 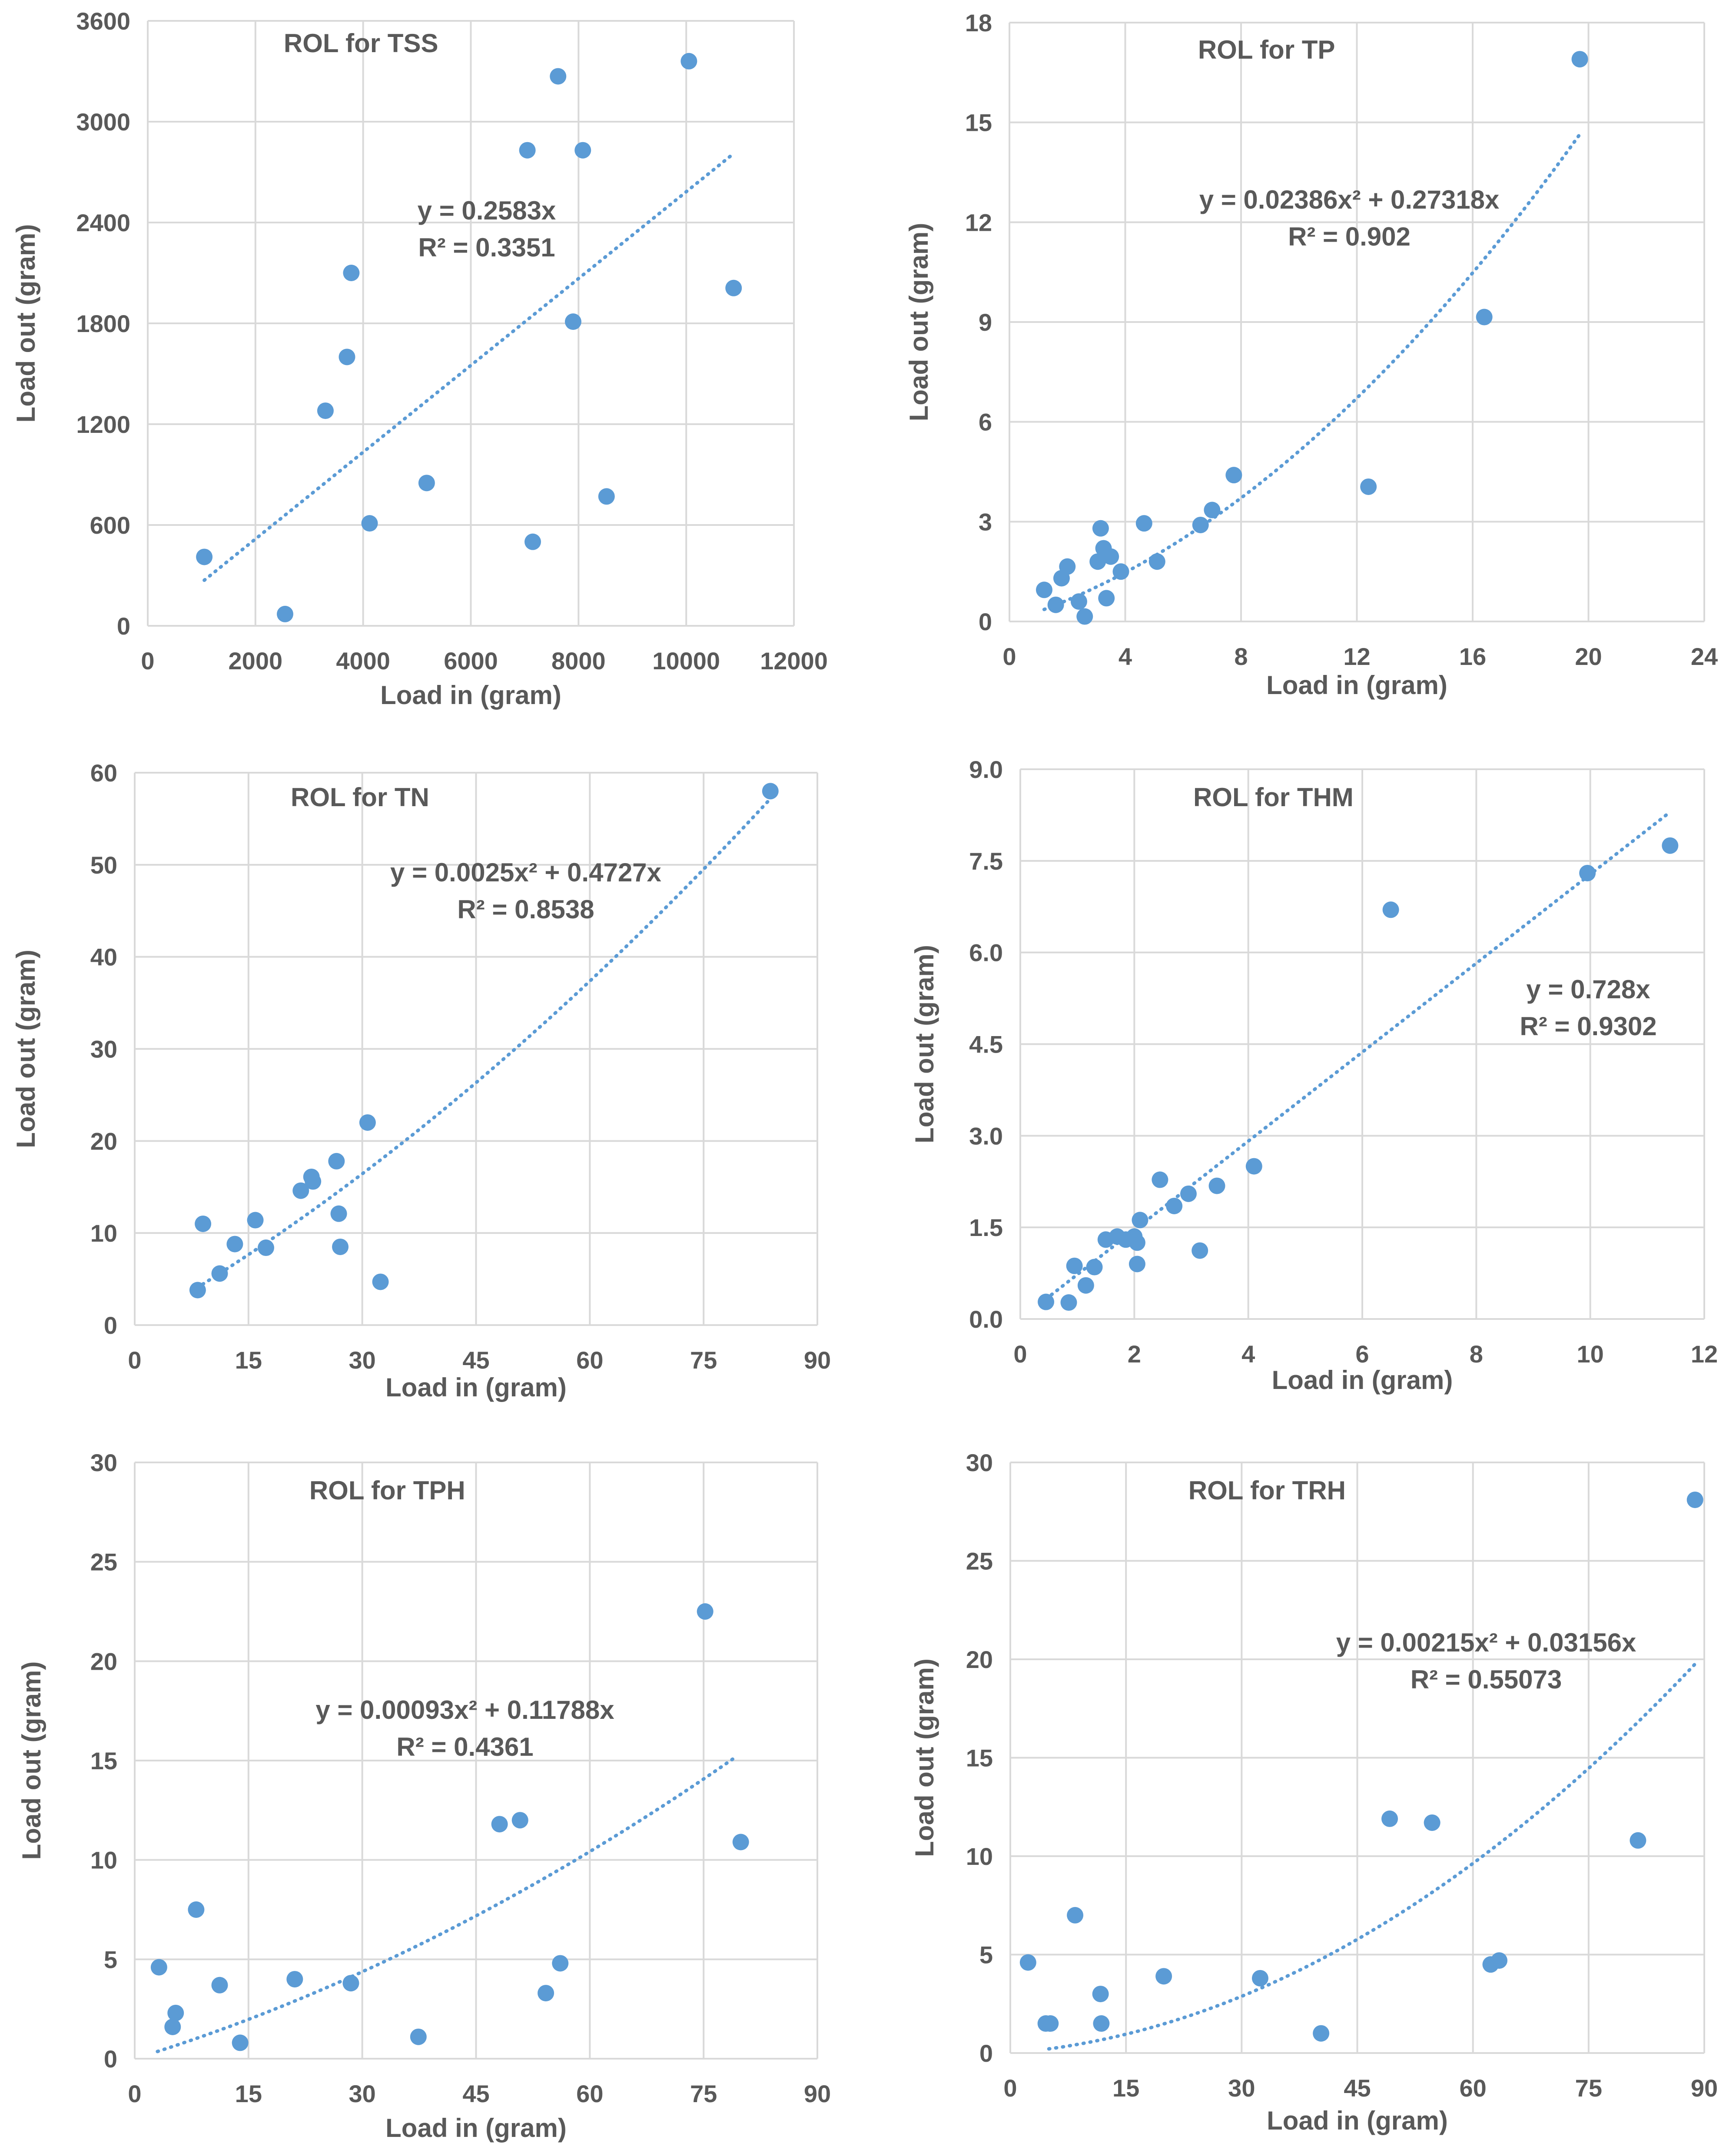 What do you see at coordinates (103, 424) in the screenshot?
I see `y-tick-label: 1200` at bounding box center [103, 424].